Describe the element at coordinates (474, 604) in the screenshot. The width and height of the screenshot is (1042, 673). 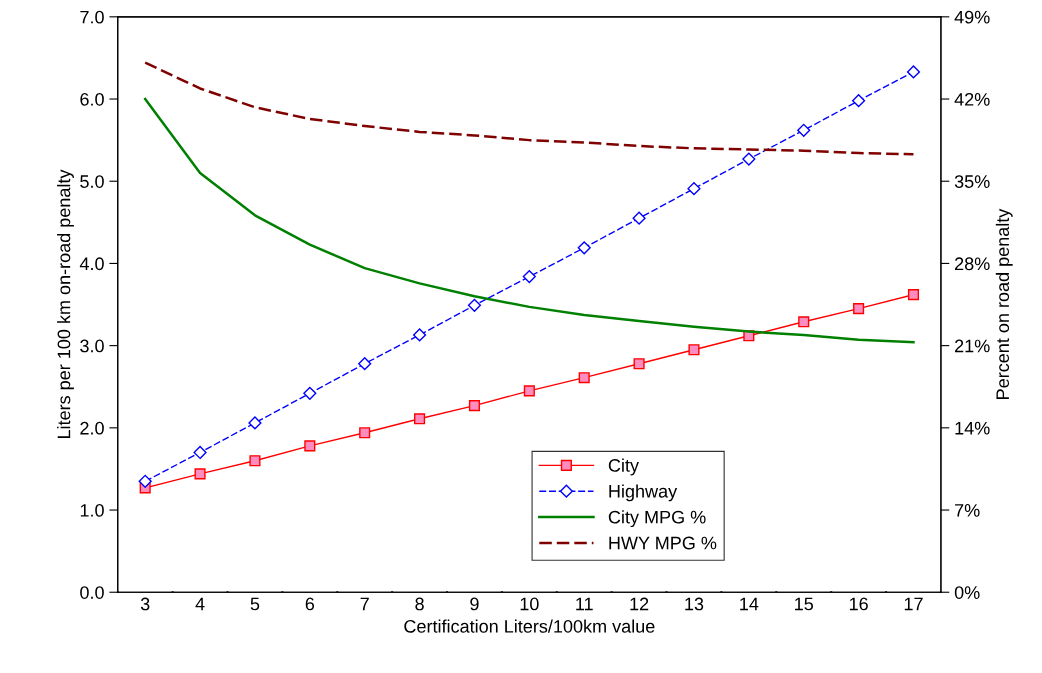
I see `x-tick-label: 9` at that location.